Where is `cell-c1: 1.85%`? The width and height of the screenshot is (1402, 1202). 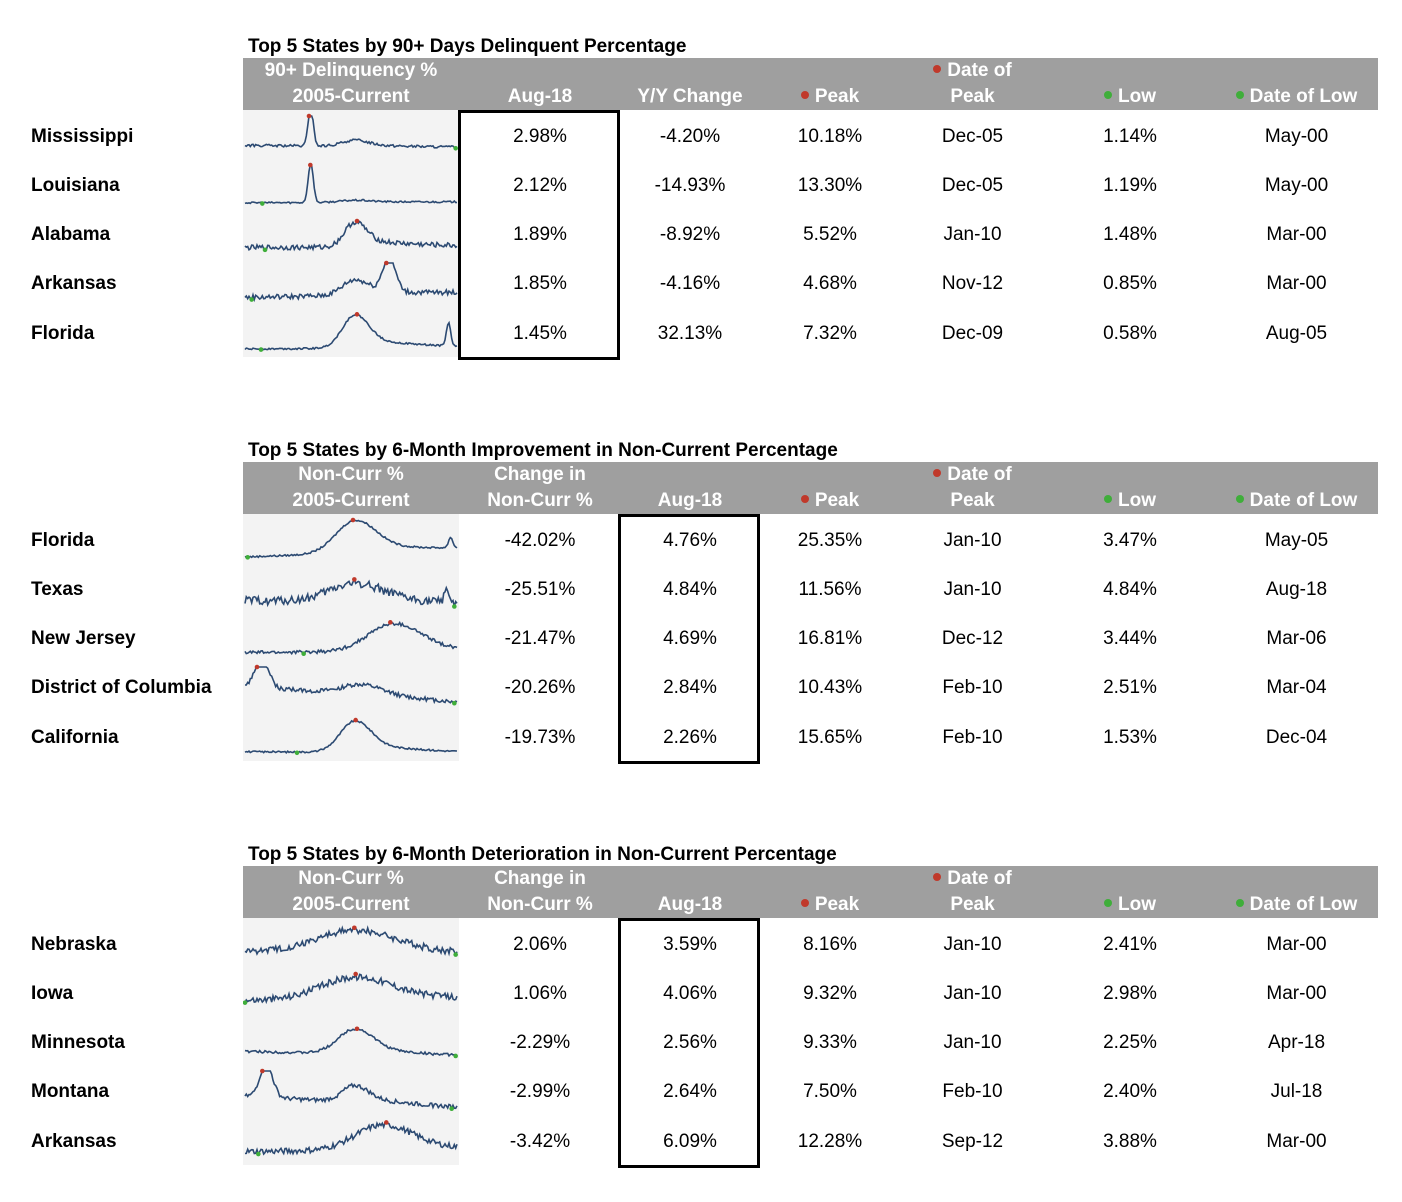
cell-c1: 1.85% is located at coordinates (540, 283).